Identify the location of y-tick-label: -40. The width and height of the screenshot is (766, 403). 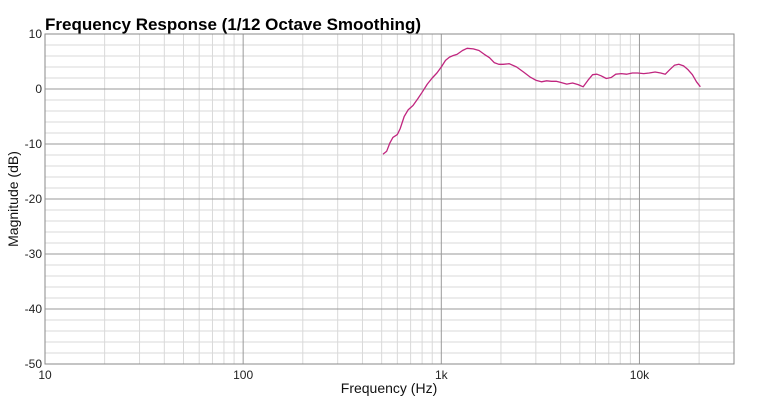
(34, 309).